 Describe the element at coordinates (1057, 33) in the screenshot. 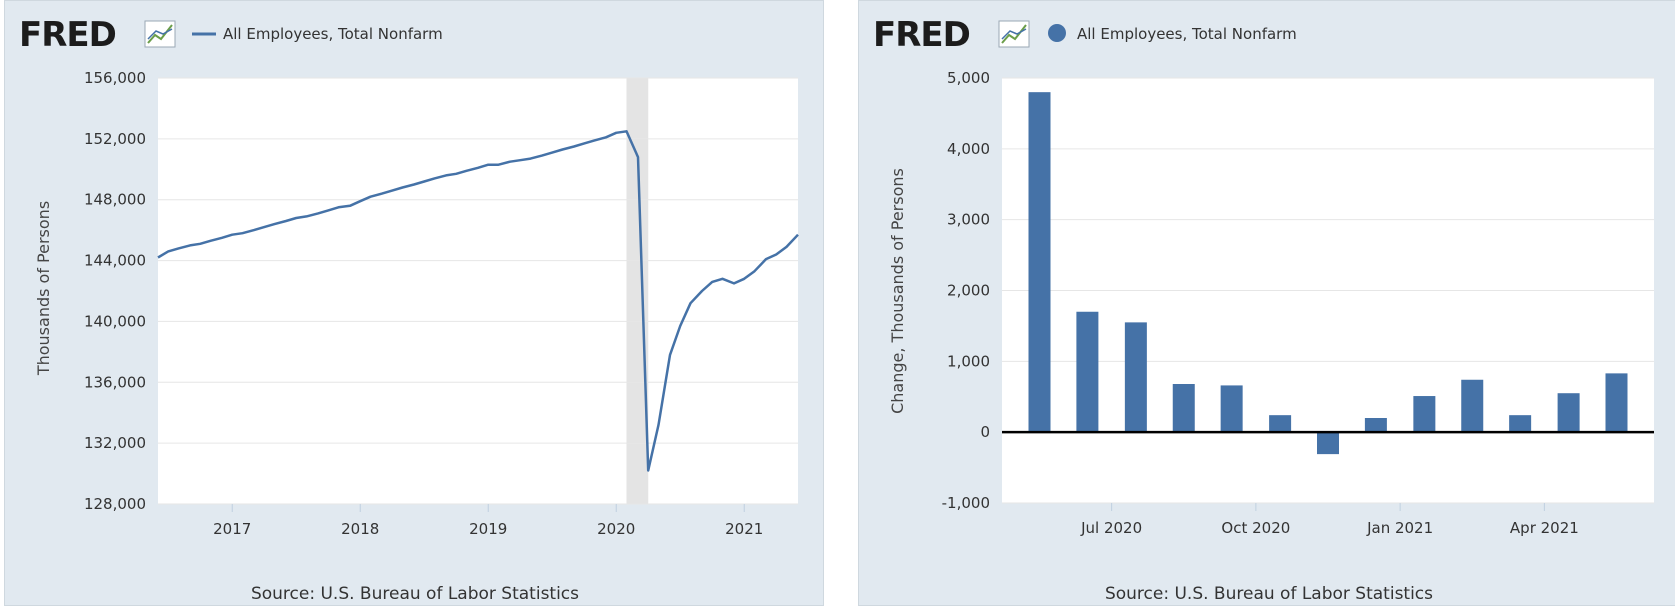

I see `legend-dot-icon` at that location.